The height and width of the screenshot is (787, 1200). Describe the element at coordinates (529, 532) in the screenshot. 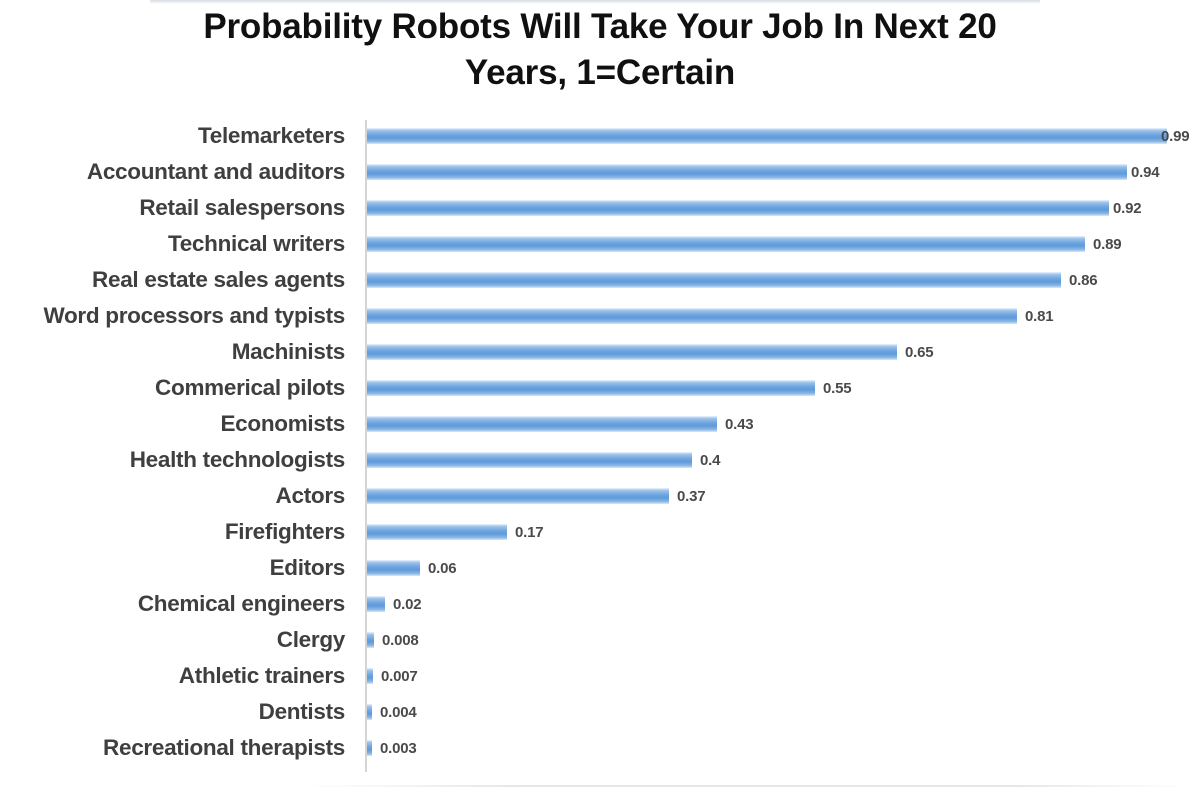

I see `bar-value-label: 0.17` at that location.